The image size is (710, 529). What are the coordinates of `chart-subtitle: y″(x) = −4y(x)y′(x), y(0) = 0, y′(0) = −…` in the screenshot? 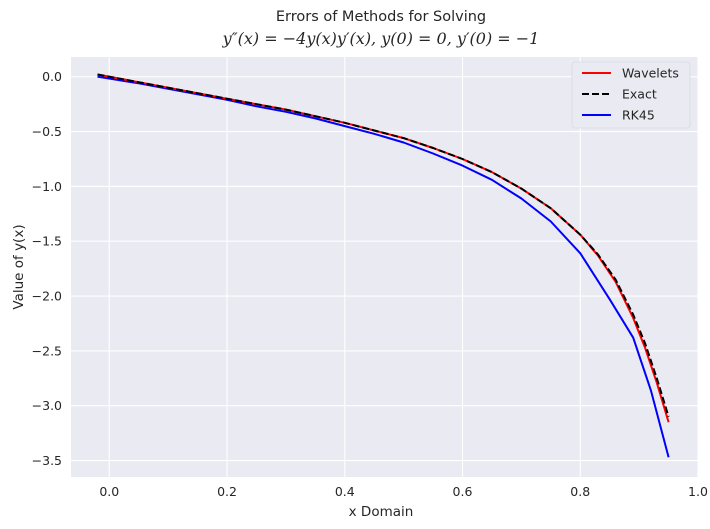 It's located at (381, 38).